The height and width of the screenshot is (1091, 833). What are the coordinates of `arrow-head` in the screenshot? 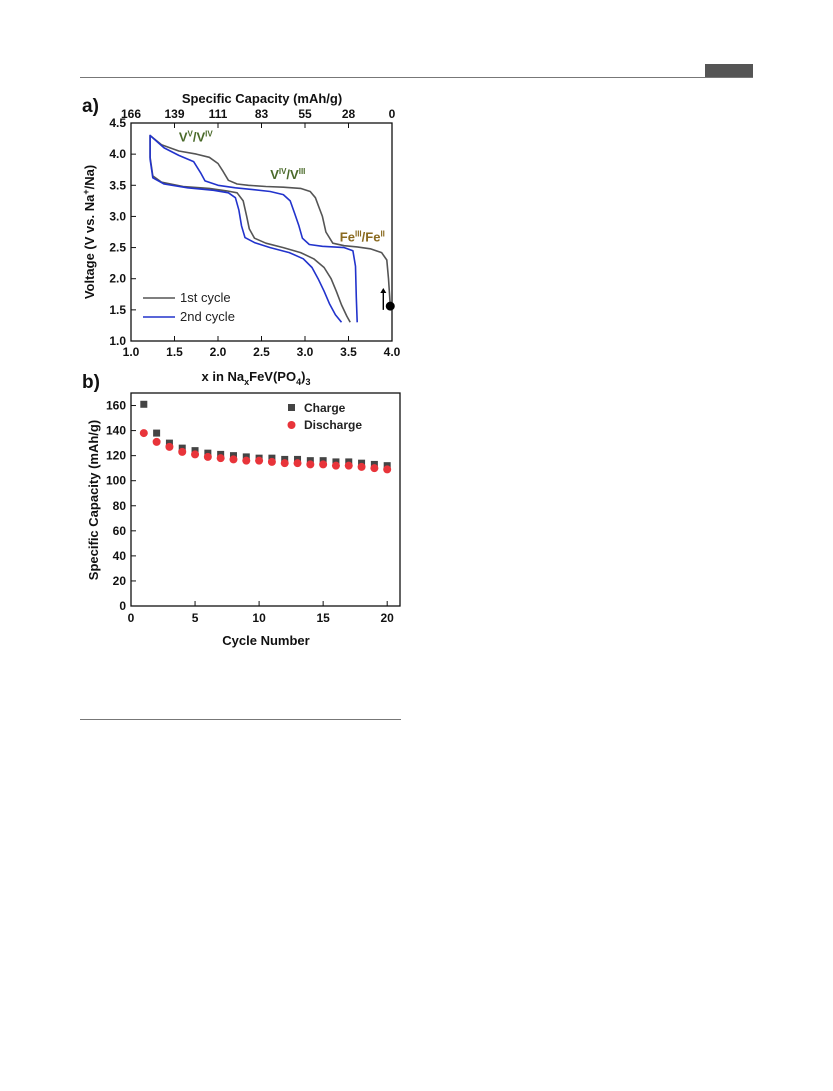 It's located at (383, 291).